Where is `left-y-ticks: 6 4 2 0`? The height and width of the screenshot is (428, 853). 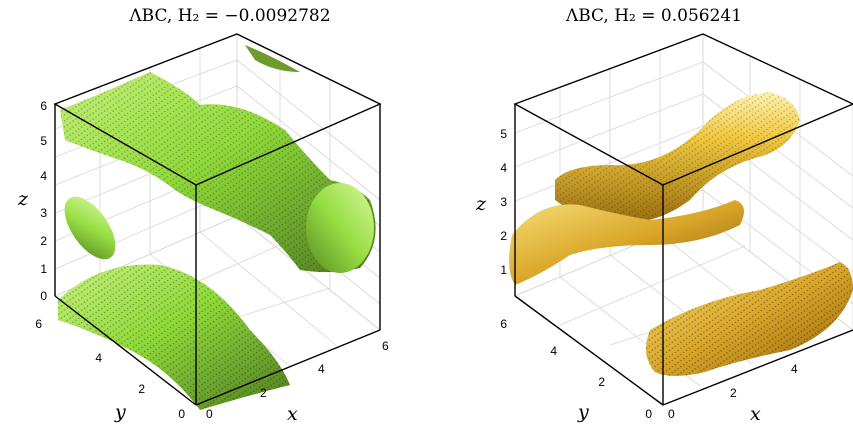
left-y-ticks: 6 4 2 0 is located at coordinates (110, 369).